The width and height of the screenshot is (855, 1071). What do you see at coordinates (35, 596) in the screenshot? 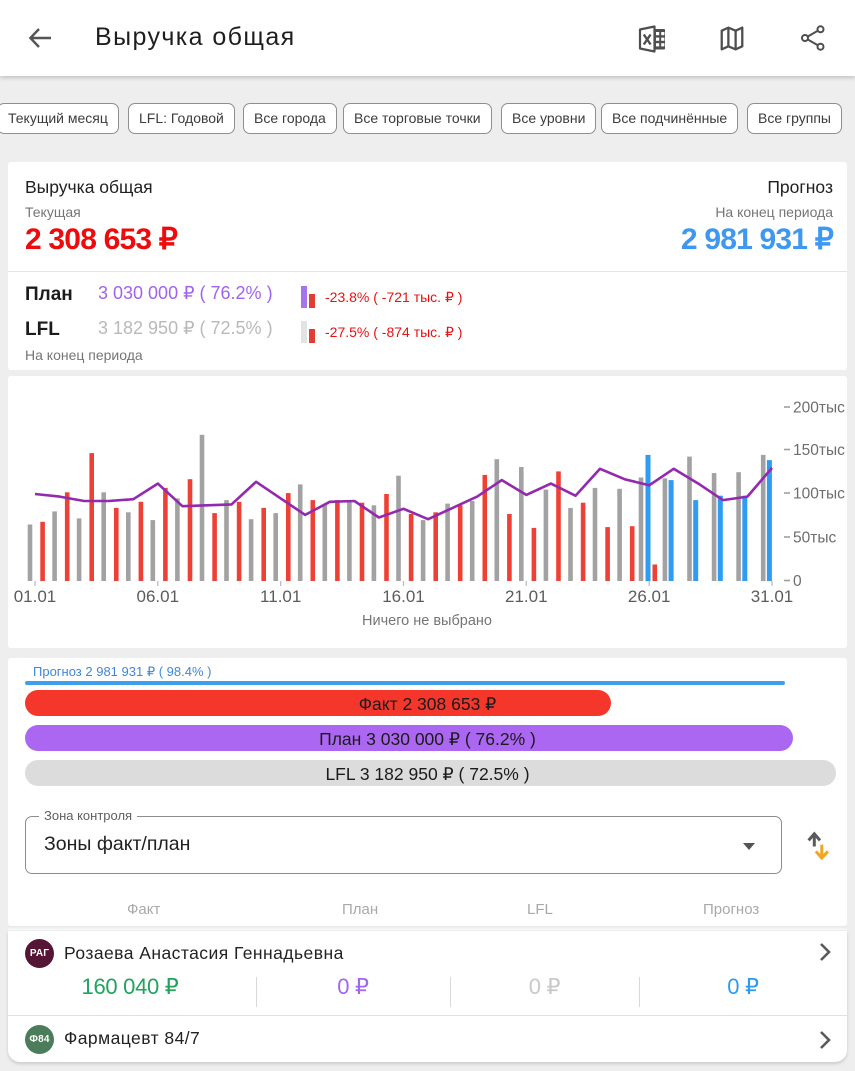
I see `svg-text: 01.01` at bounding box center [35, 596].